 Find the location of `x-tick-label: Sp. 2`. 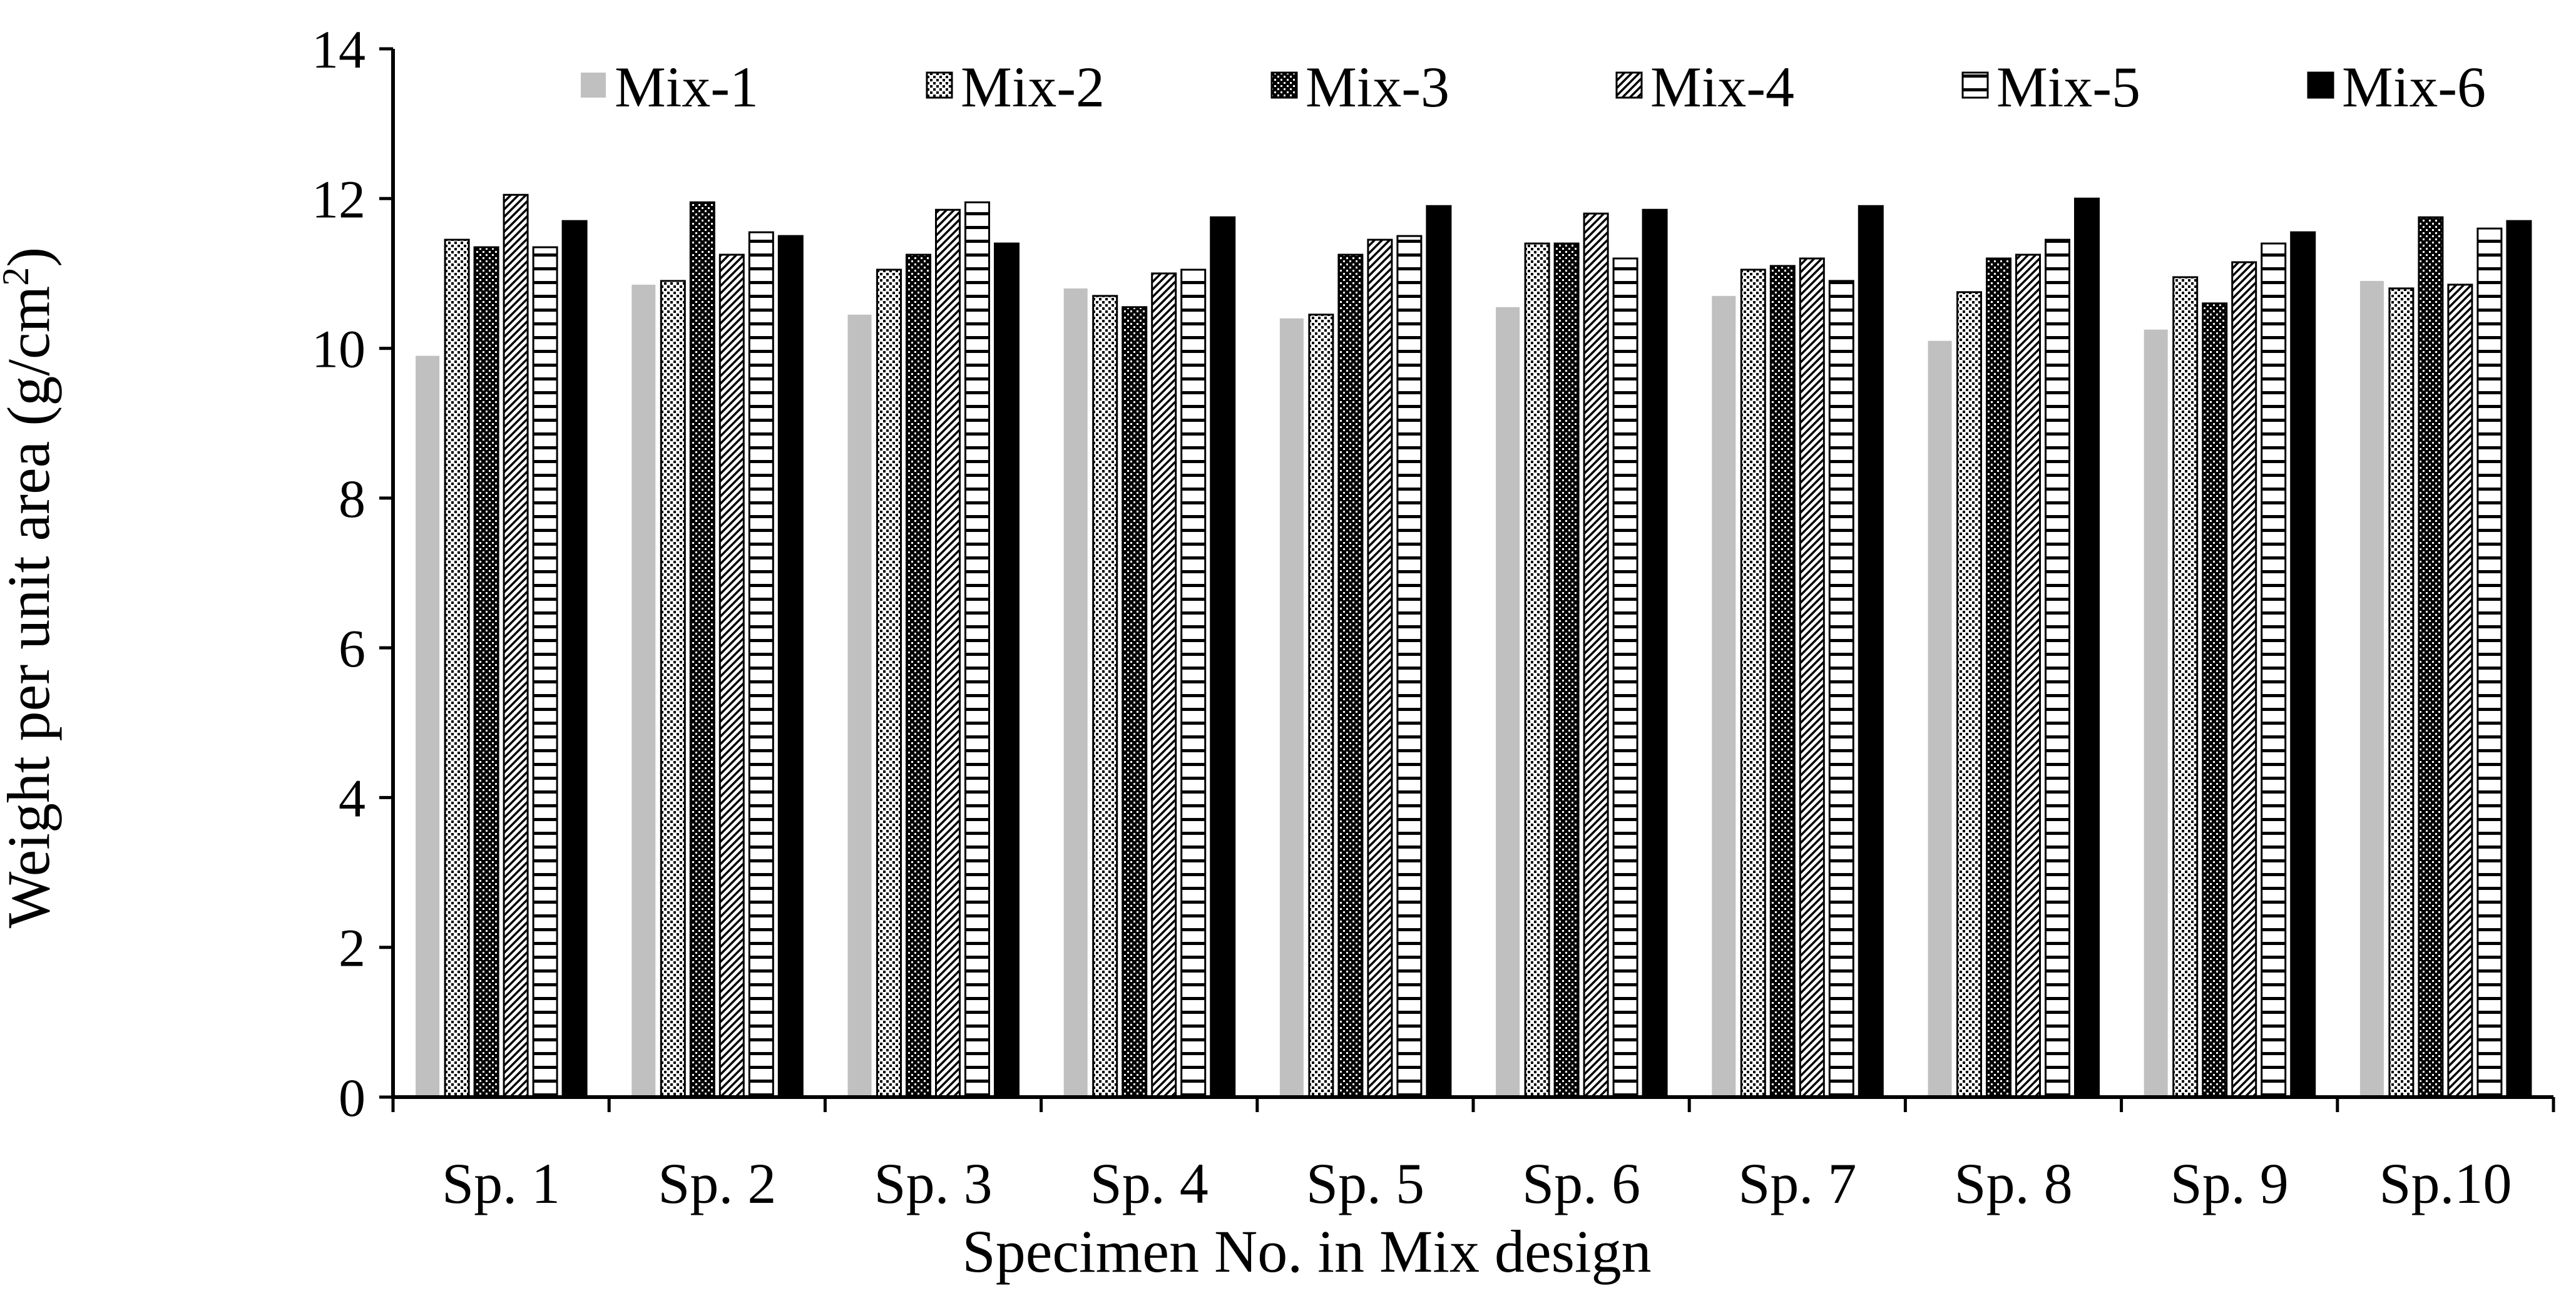

x-tick-label: Sp. 2 is located at coordinates (717, 1183).